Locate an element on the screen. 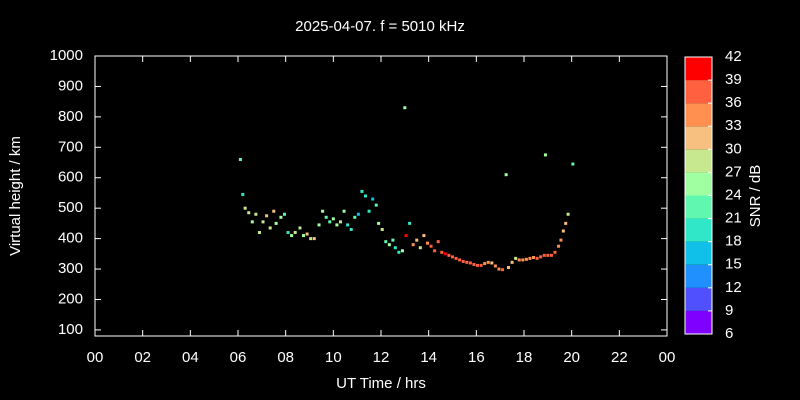 The image size is (800, 400). colorbar-tick-label: 15 is located at coordinates (733, 264).